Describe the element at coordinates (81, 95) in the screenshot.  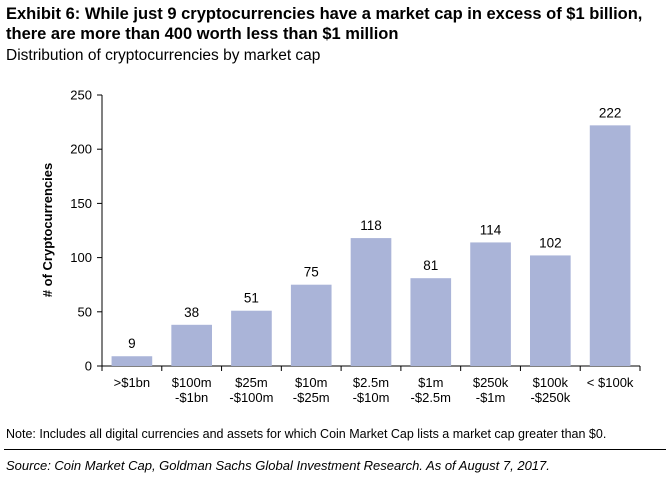
I see `y-tick-label: 250` at that location.